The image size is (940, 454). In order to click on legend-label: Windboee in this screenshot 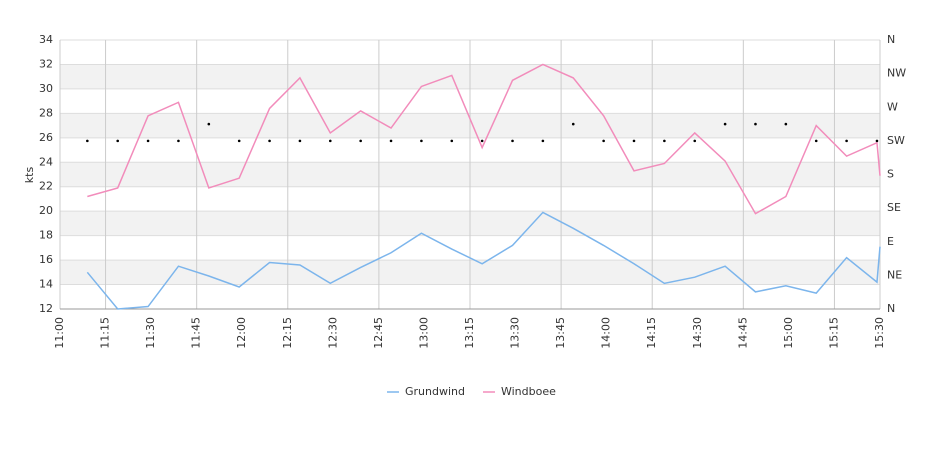, I will do `click(528, 391)`.